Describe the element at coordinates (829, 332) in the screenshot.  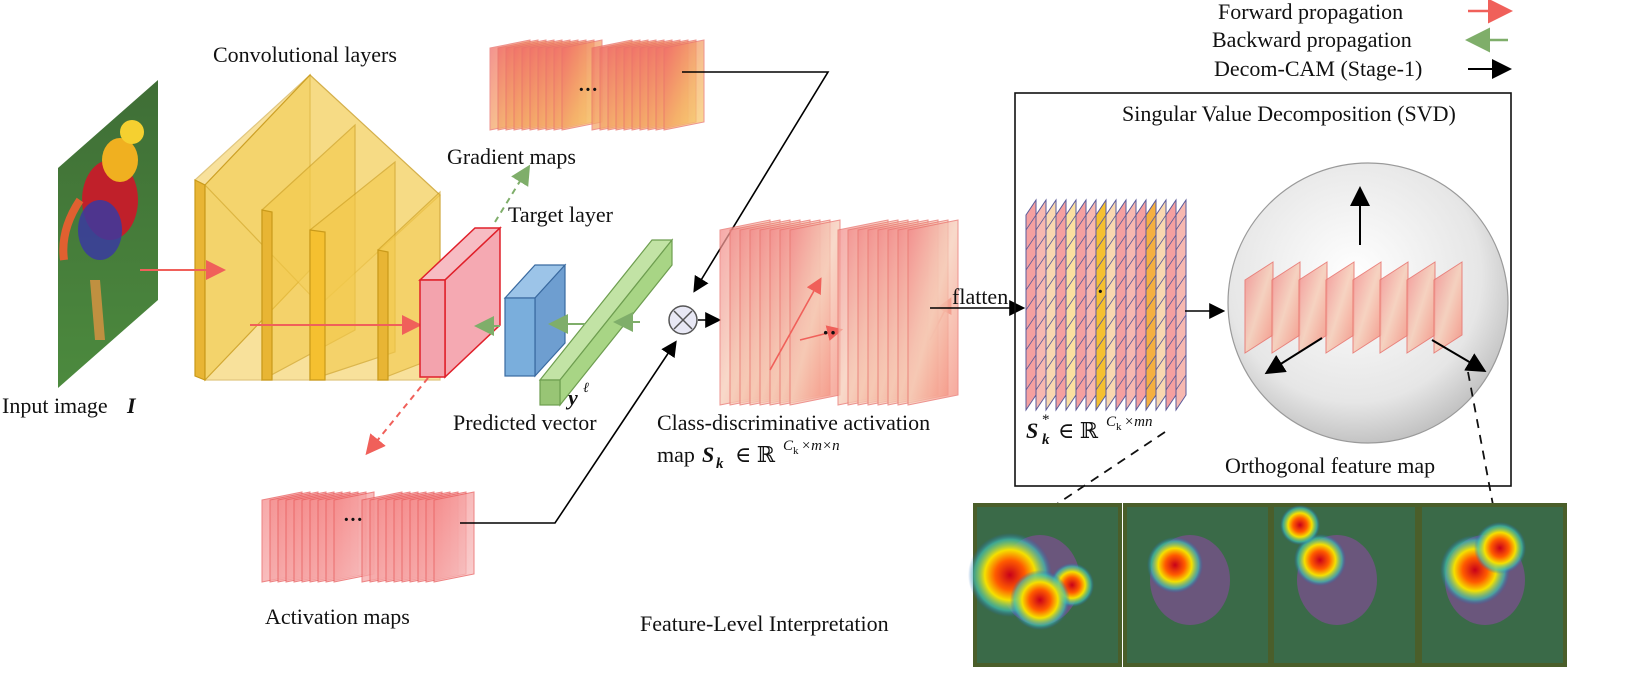
I see `cd-maps-ellipsis: ··` at that location.